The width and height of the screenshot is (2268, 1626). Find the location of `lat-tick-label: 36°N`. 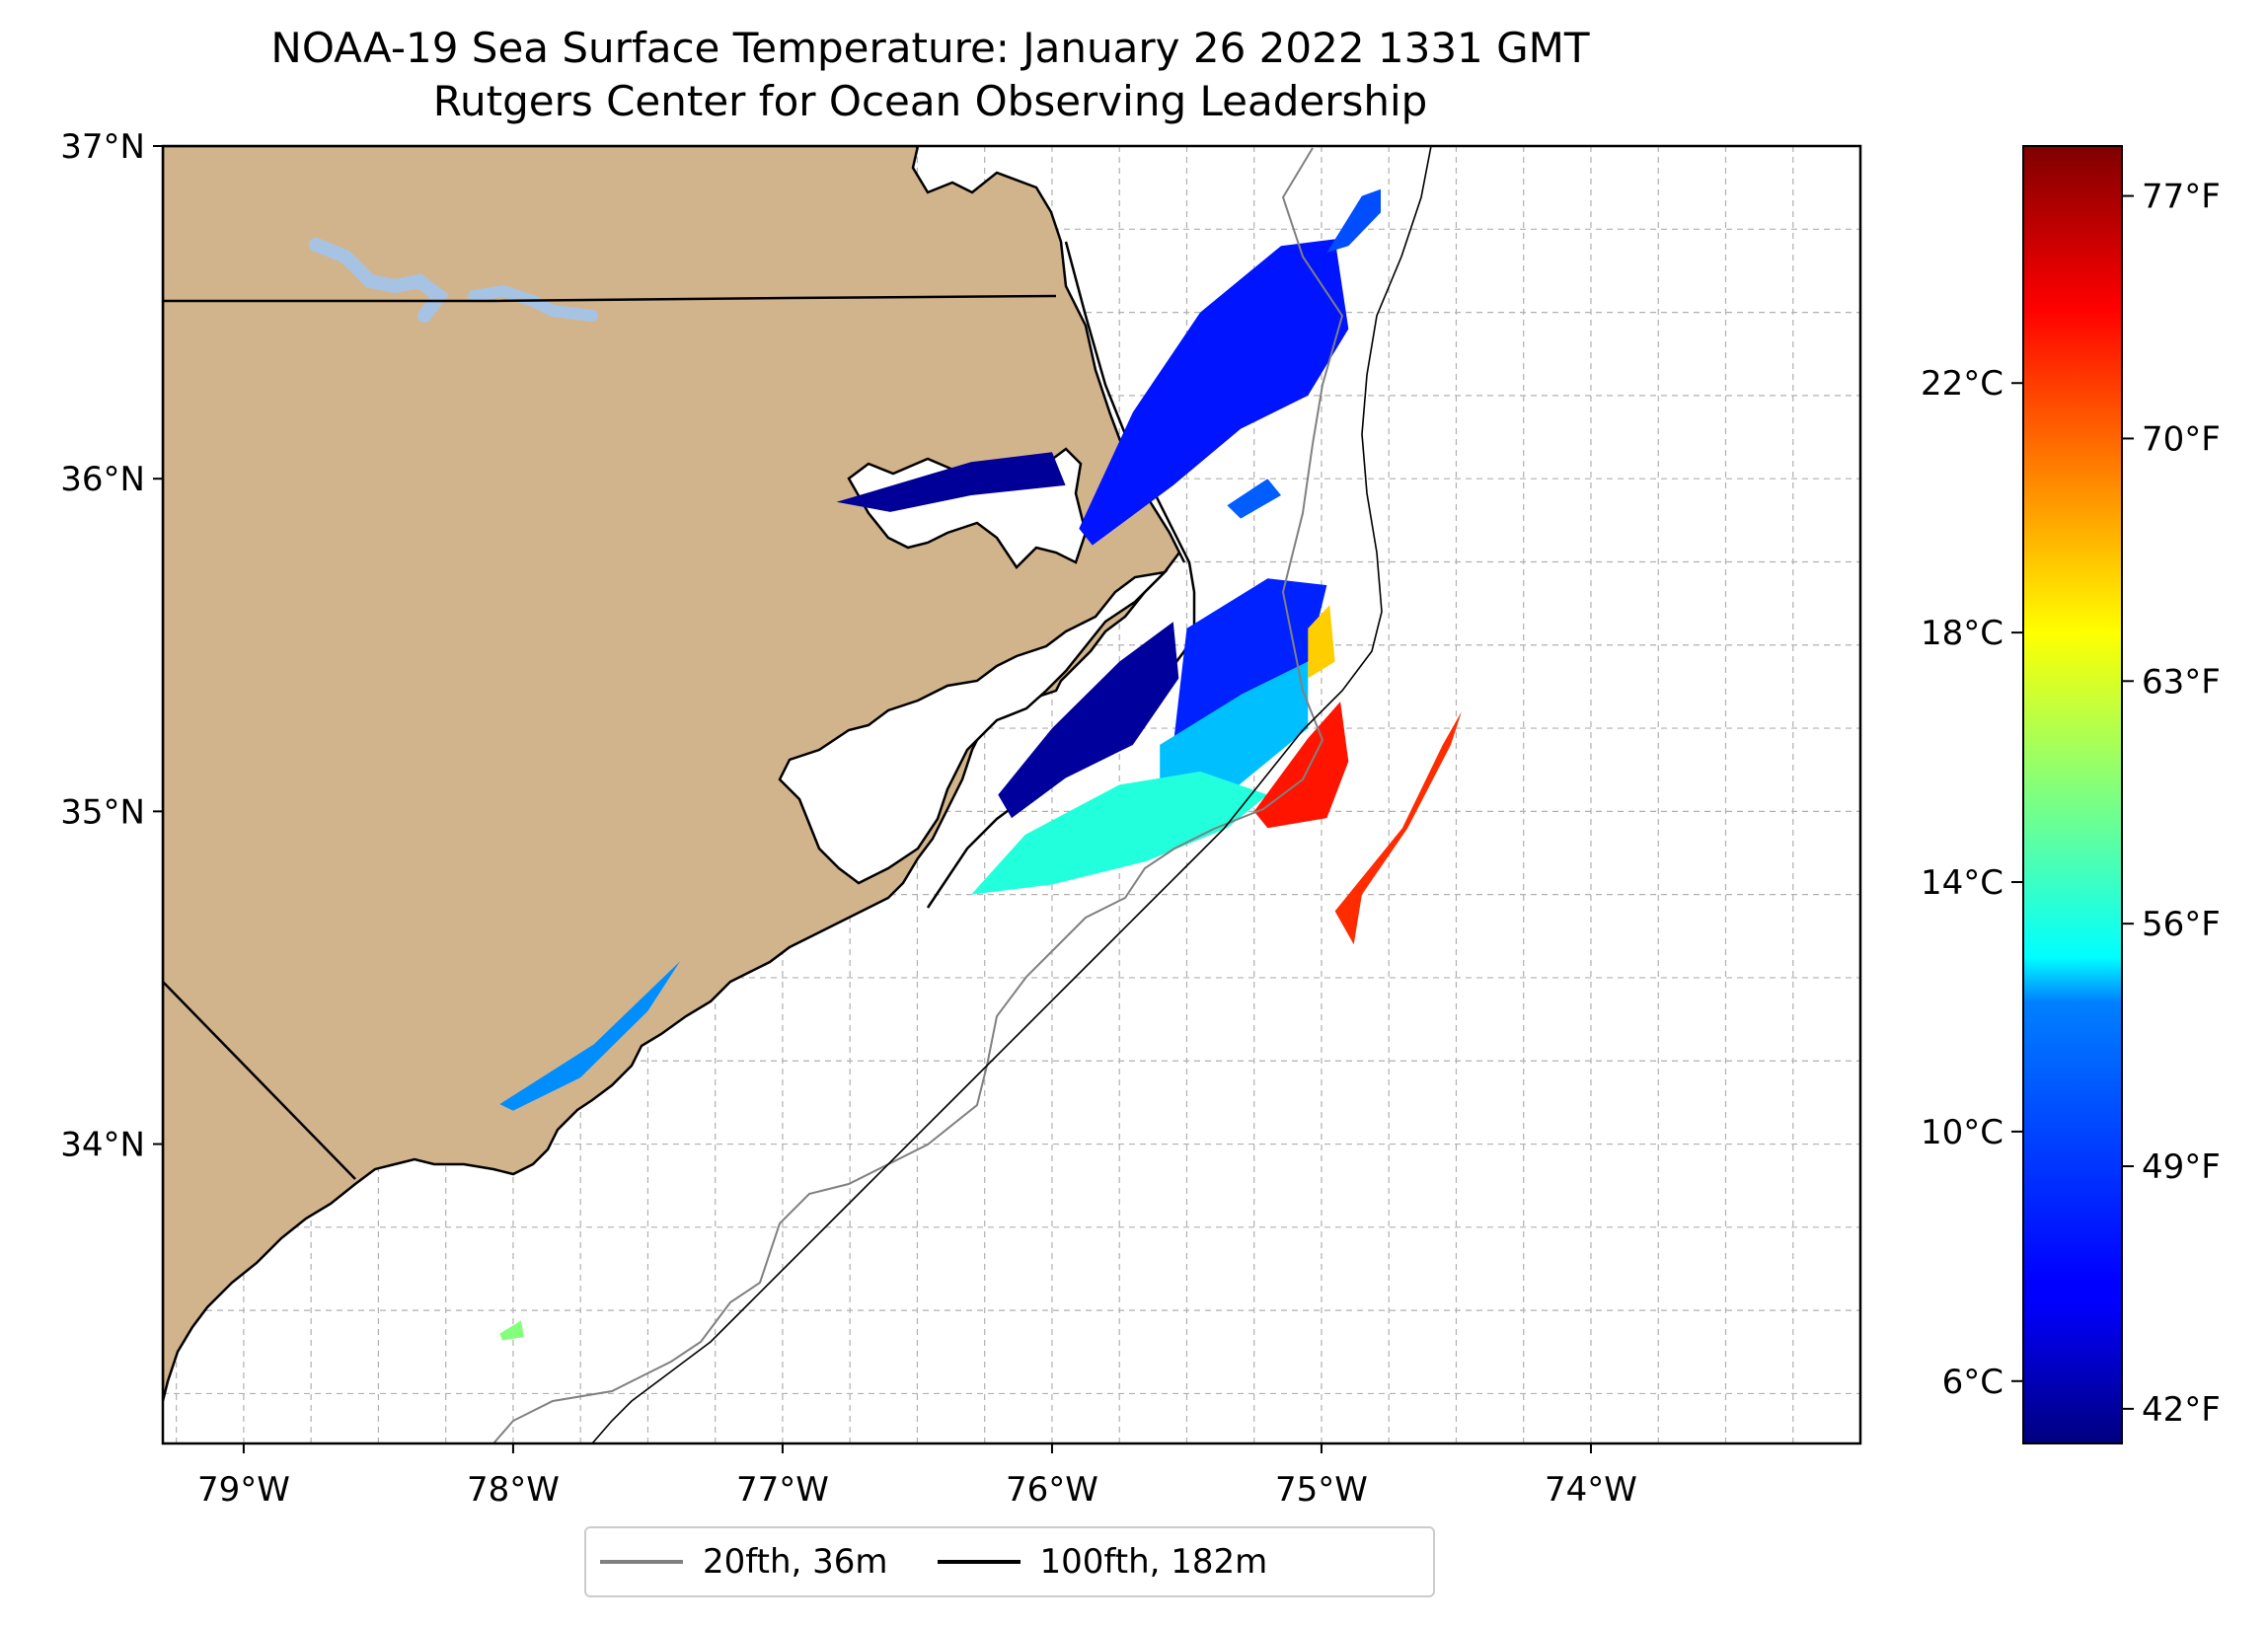

lat-tick-label: 36°N is located at coordinates (103, 479).